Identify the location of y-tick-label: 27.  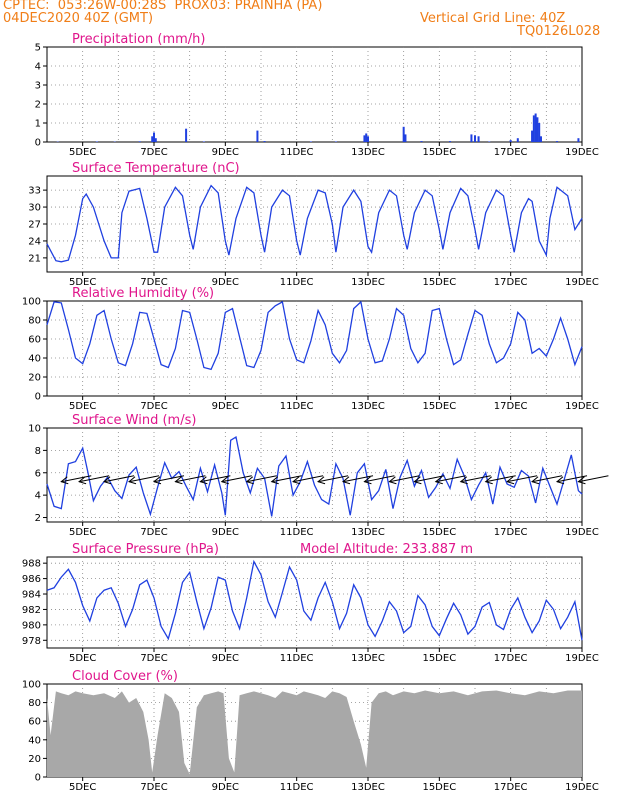
(34, 225).